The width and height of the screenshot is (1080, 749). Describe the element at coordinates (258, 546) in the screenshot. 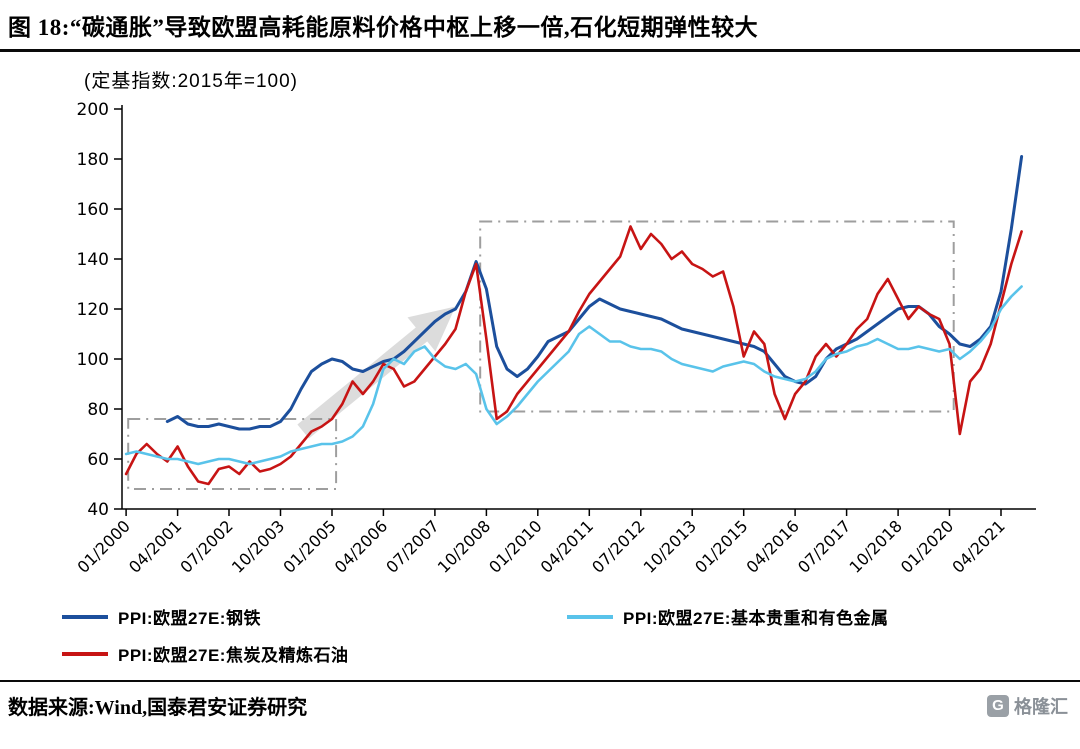

I see `svg-text: 10/2003` at that location.